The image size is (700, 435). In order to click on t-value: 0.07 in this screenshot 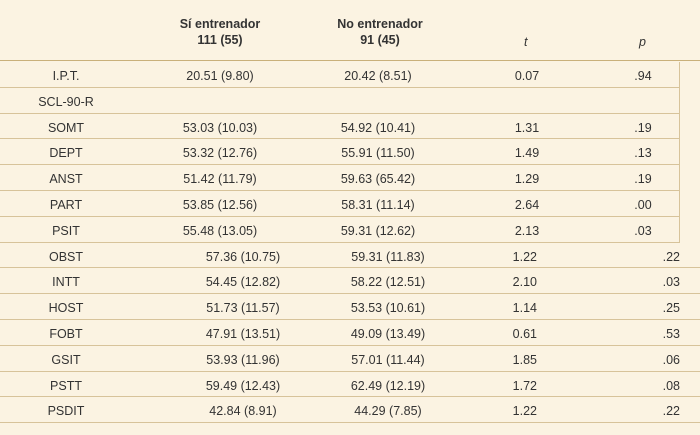, I will do `click(527, 76)`.